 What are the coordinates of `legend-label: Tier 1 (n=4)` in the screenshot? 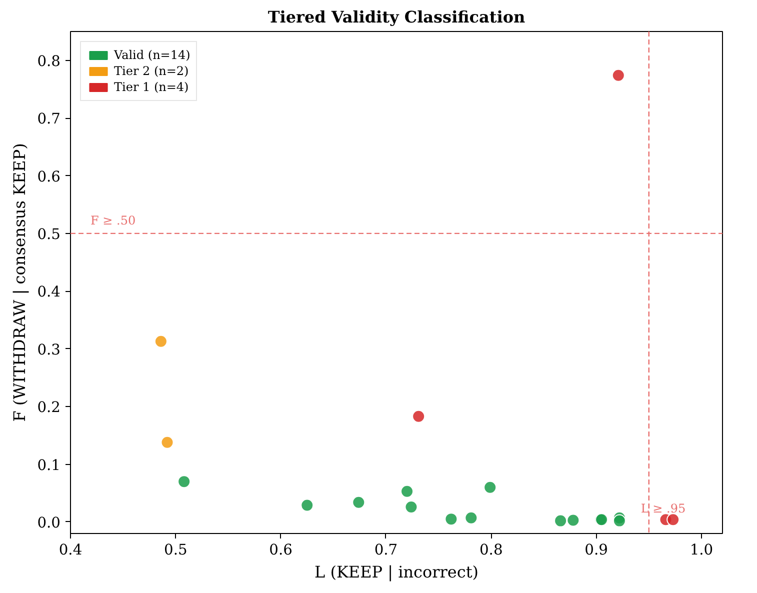 It's located at (151, 87).